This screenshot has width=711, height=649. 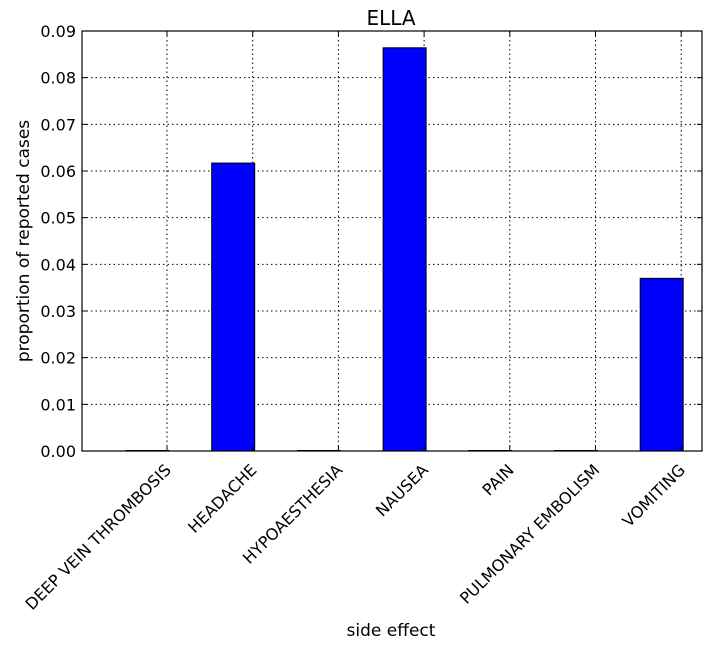 I want to click on y-tick-label: 0.02, so click(x=58, y=358).